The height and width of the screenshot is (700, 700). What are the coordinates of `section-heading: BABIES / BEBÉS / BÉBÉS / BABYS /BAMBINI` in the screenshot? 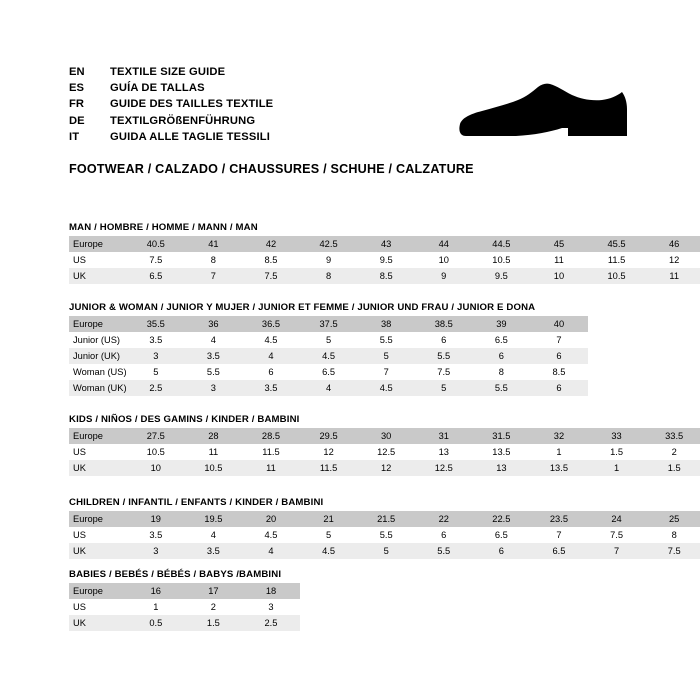 It's located at (175, 574).